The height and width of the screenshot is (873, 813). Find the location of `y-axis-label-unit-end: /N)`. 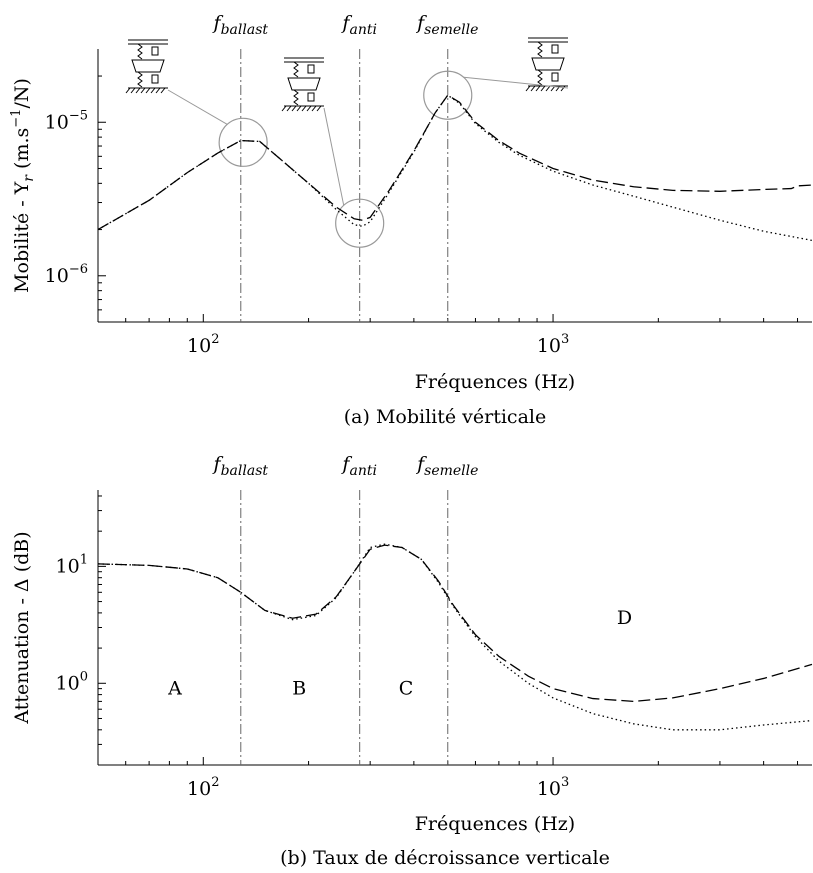

y-axis-label-unit-end: /N) is located at coordinates (22, 93).